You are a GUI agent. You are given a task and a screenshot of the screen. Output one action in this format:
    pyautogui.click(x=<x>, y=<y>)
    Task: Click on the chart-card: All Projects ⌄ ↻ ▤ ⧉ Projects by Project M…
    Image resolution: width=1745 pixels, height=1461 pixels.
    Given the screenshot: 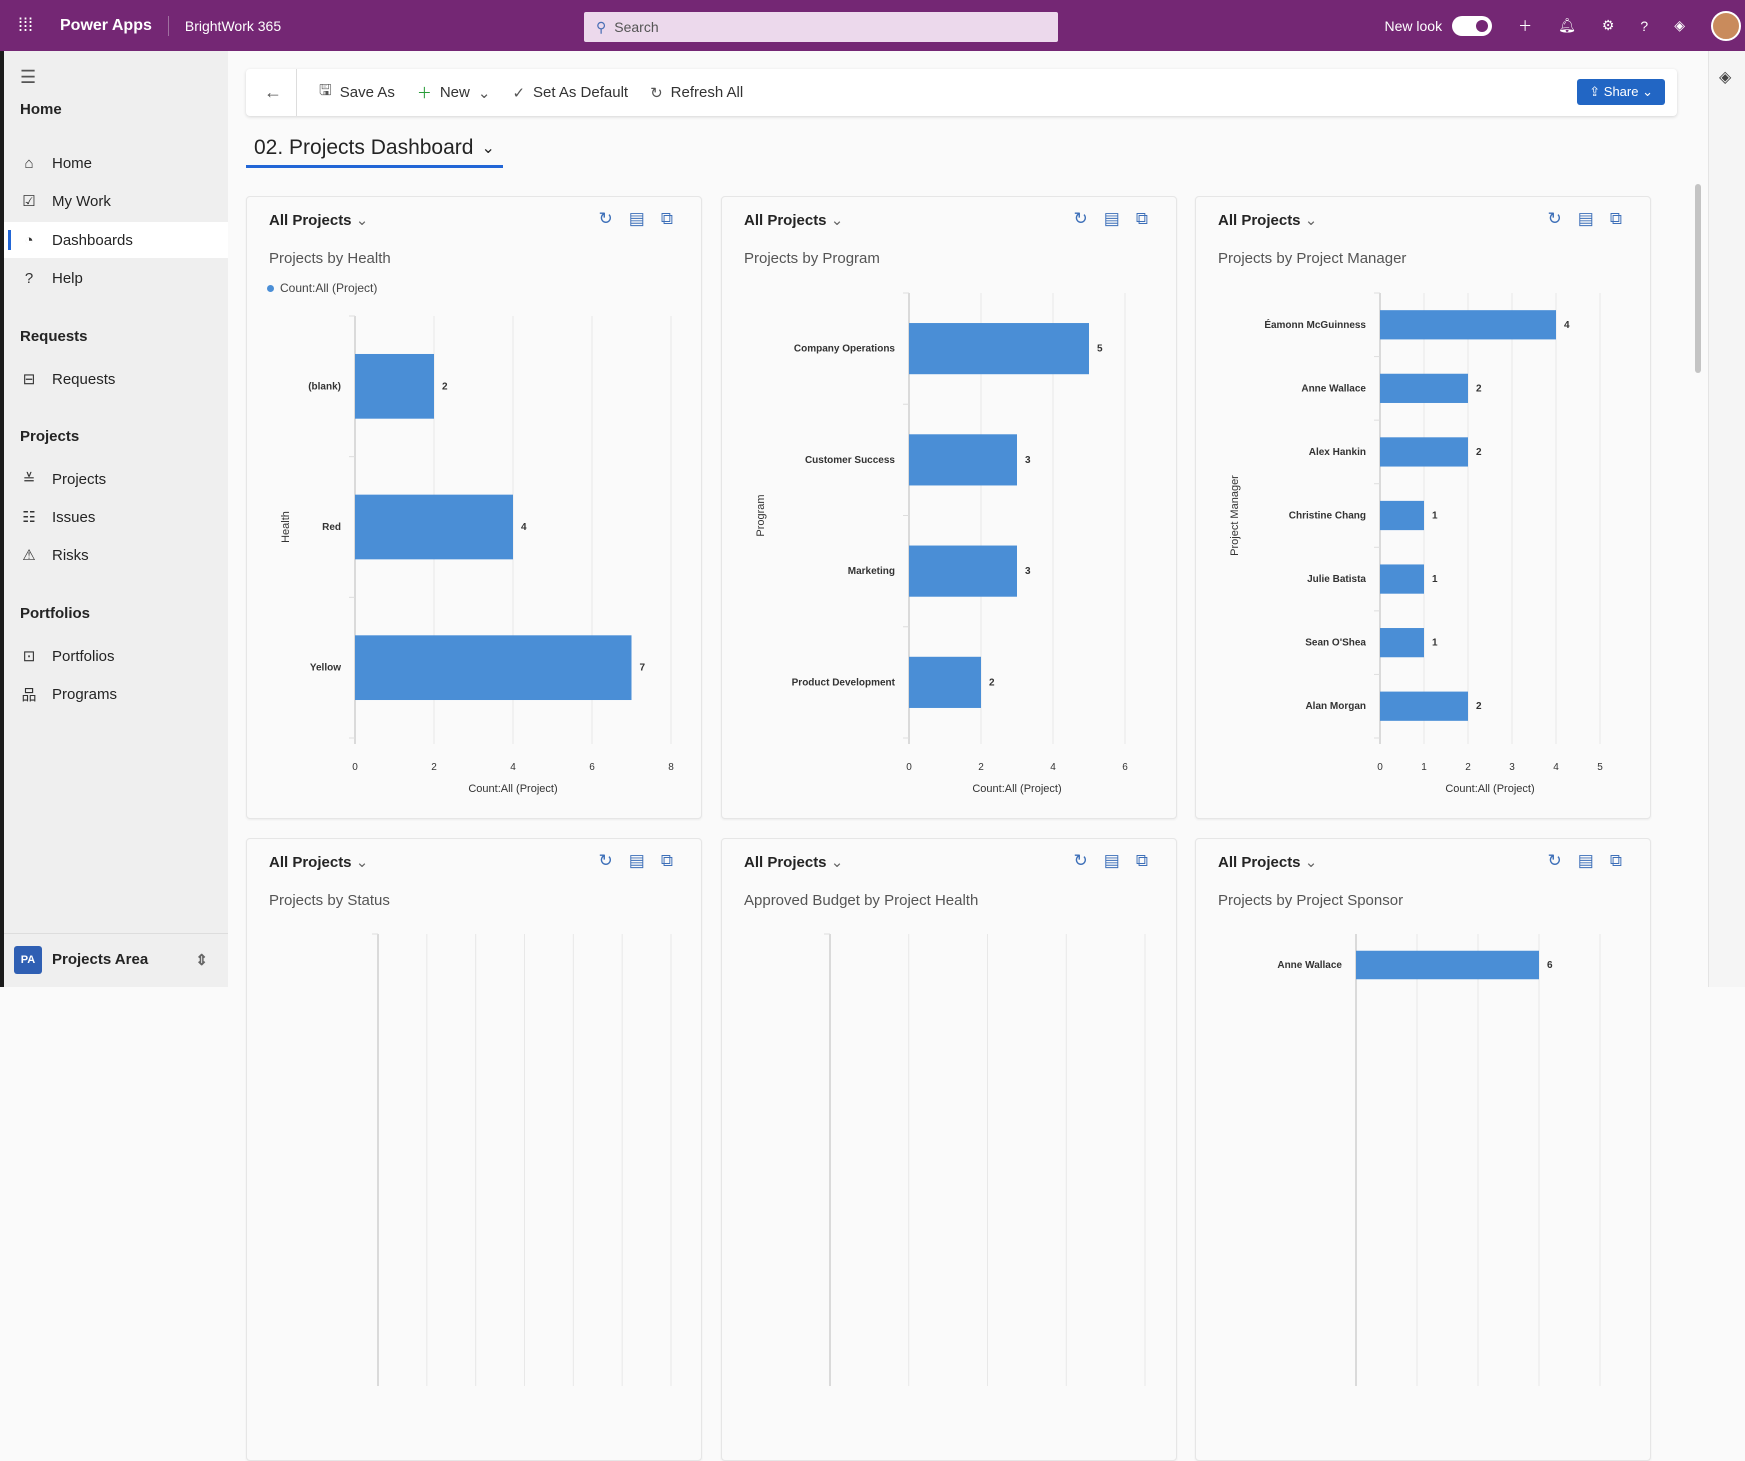 What is the action you would take?
    pyautogui.click(x=1423, y=507)
    